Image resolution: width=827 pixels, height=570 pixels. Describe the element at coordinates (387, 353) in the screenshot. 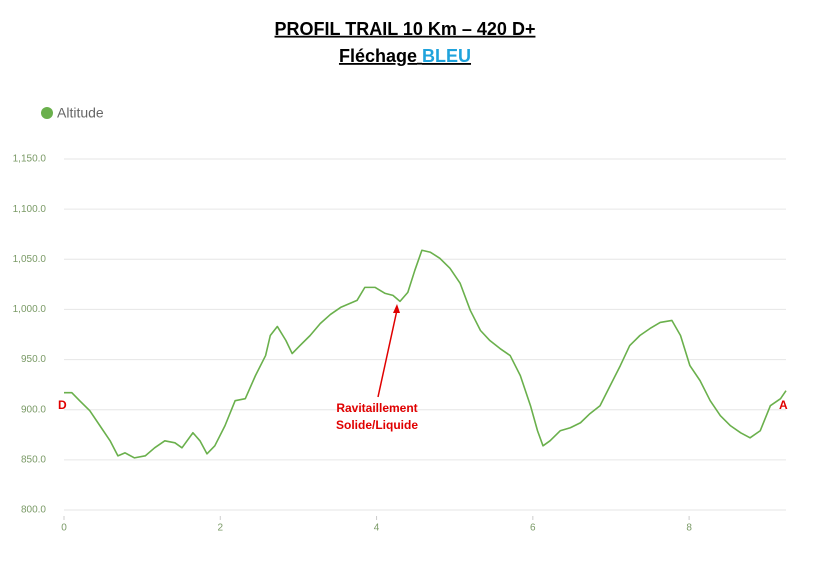

I see `note-arrow` at that location.